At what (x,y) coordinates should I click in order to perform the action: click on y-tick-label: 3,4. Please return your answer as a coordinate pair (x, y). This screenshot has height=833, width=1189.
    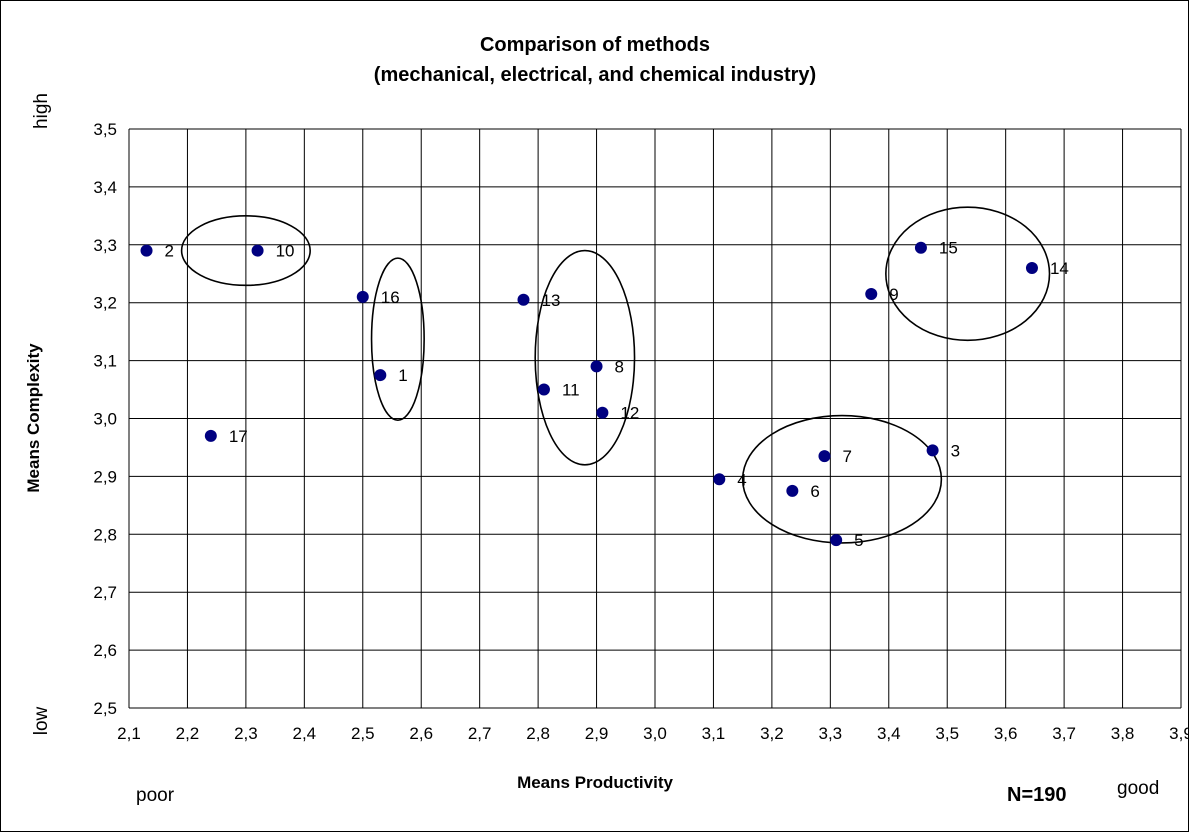
    Looking at the image, I should click on (105, 187).